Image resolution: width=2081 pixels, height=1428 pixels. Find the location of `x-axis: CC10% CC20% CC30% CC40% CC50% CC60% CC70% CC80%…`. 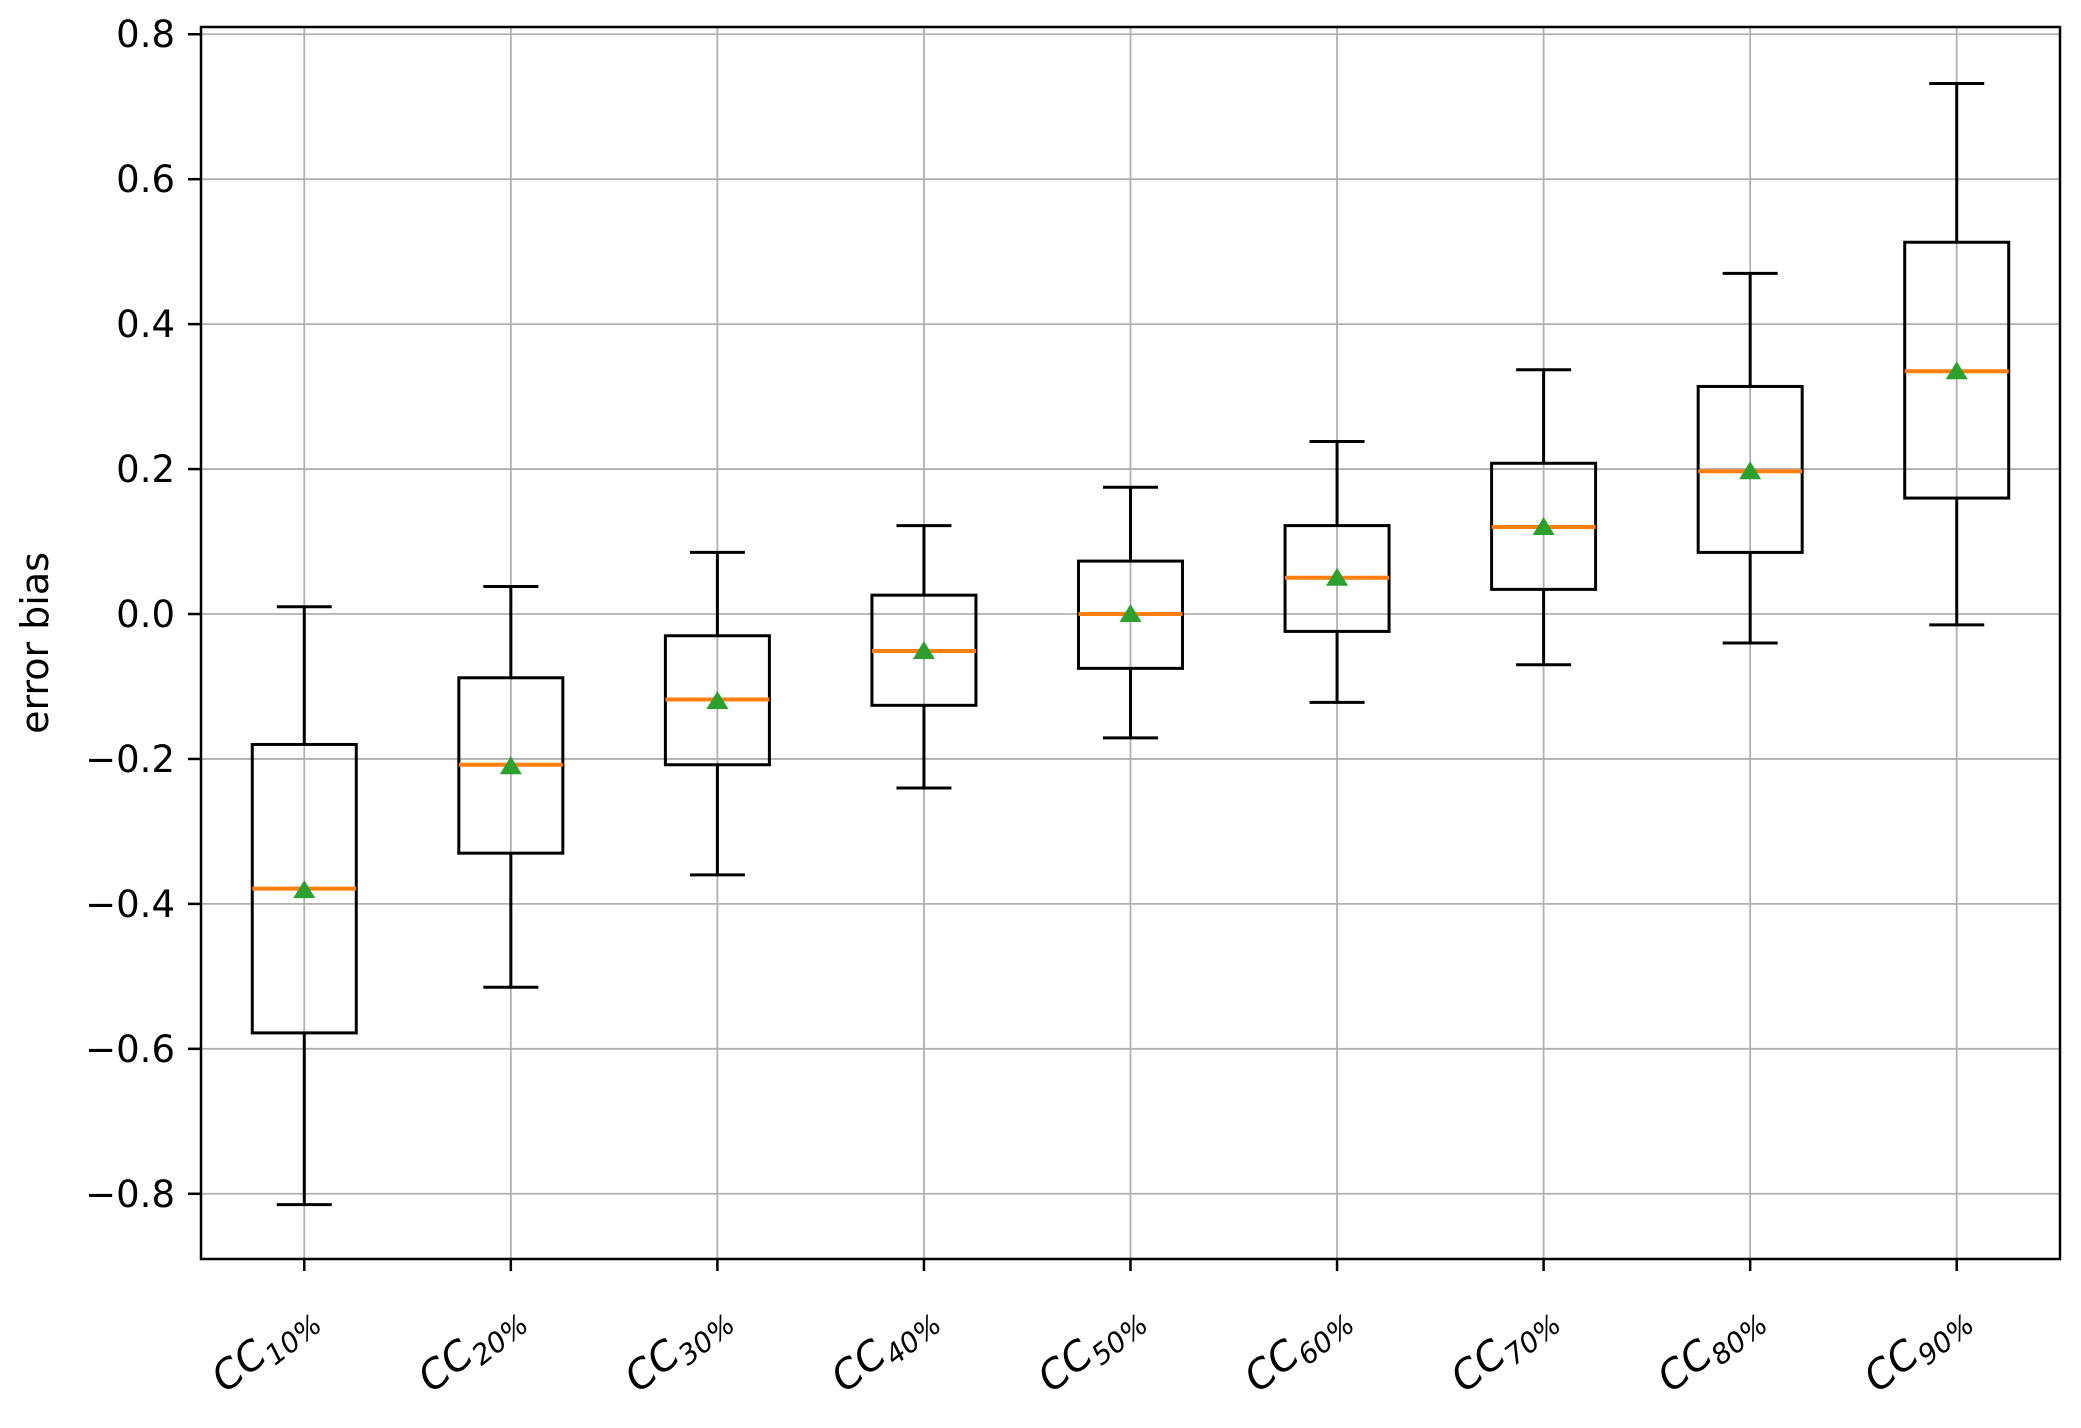

x-axis: CC10% CC20% CC30% CC40% CC50% CC60% CC70% CC80%… is located at coordinates (1092, 1333).